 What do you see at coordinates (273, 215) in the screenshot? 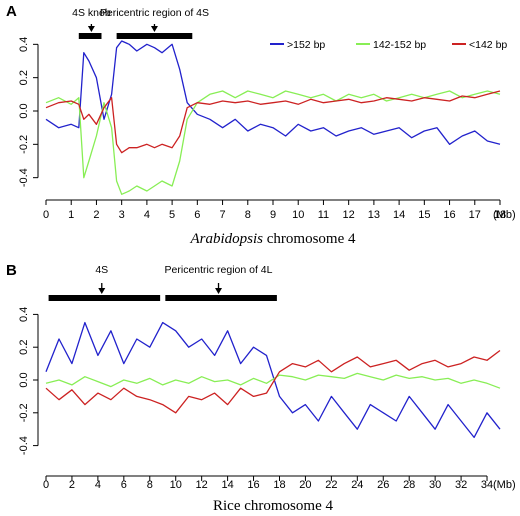
I see `x-tick-label: 9` at bounding box center [273, 215].